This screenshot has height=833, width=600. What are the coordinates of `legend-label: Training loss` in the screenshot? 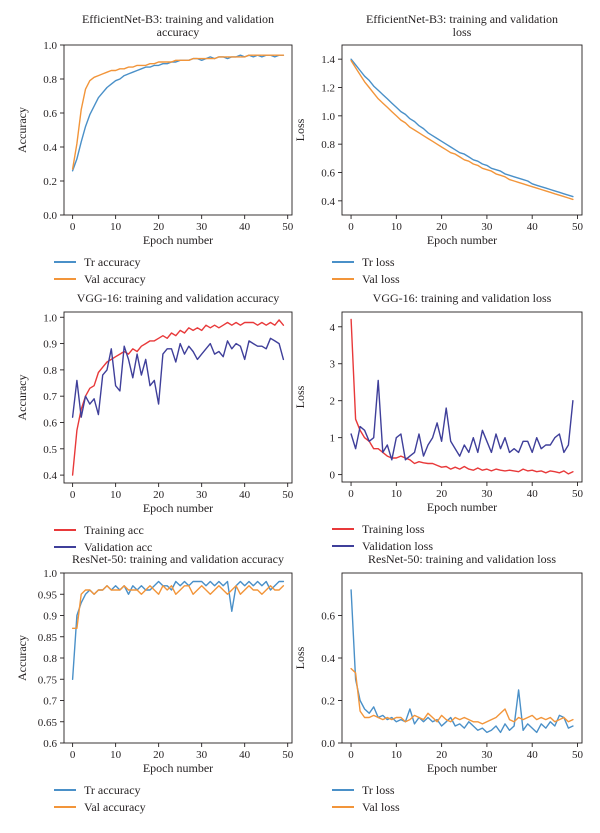 It's located at (393, 529).